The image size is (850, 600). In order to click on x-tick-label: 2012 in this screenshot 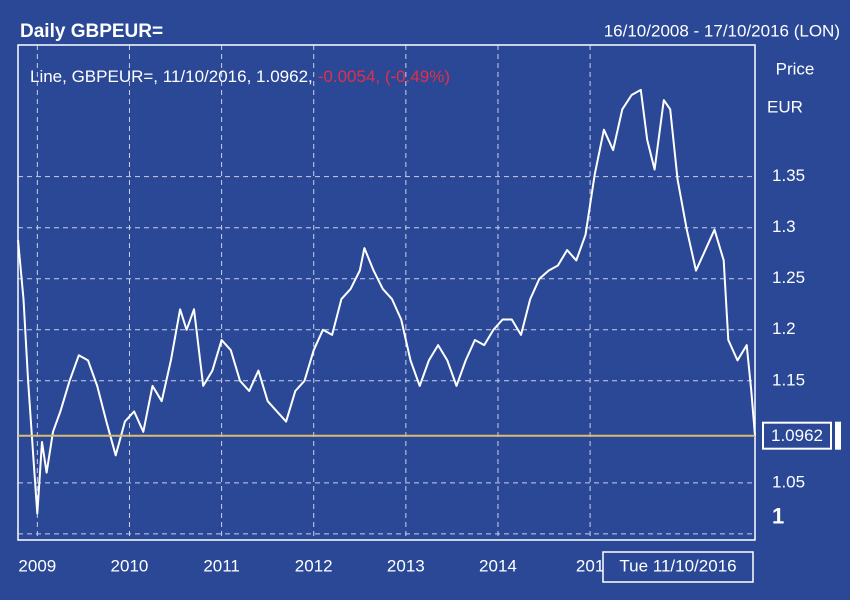, I will do `click(314, 565)`.